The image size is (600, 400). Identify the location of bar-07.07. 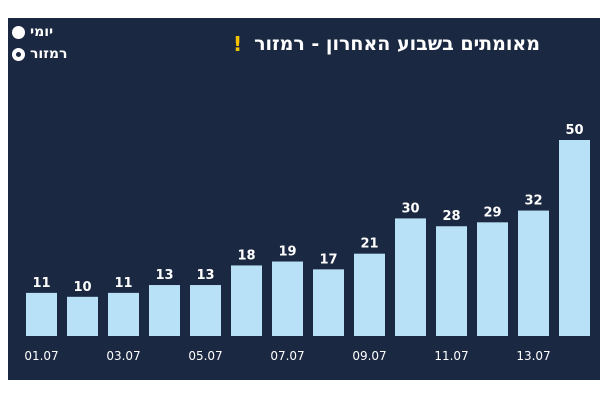
(287, 298).